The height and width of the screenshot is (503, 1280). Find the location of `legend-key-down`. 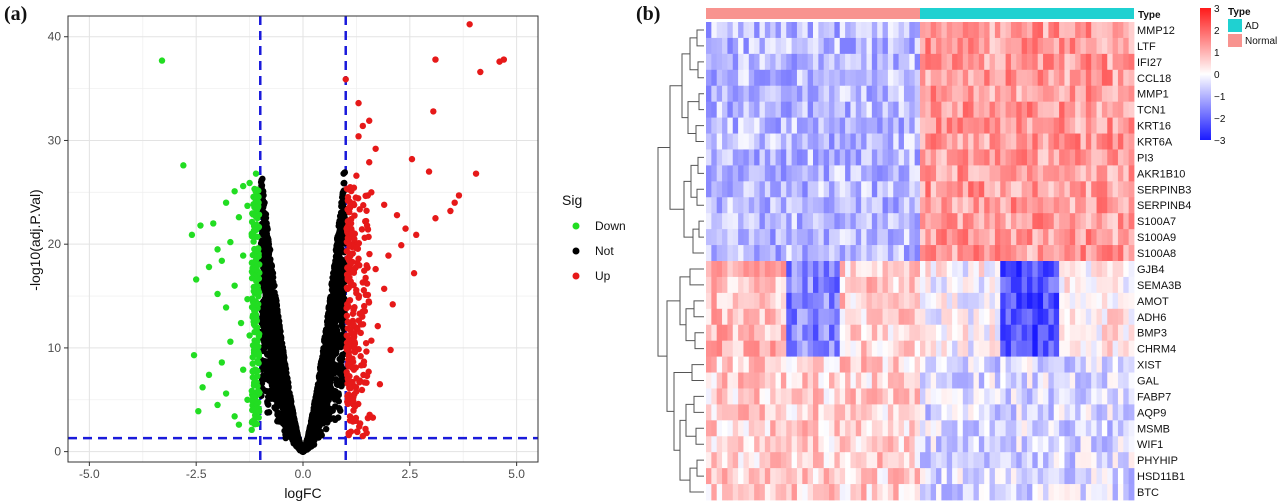

legend-key-down is located at coordinates (576, 226).